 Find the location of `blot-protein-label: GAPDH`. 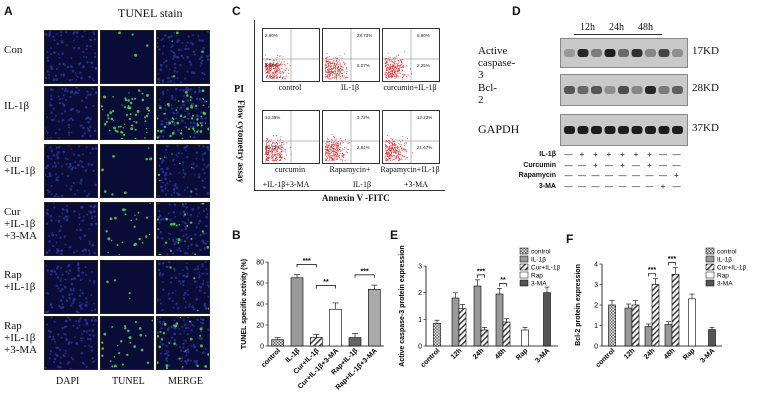

blot-protein-label: GAPDH is located at coordinates (499, 129).